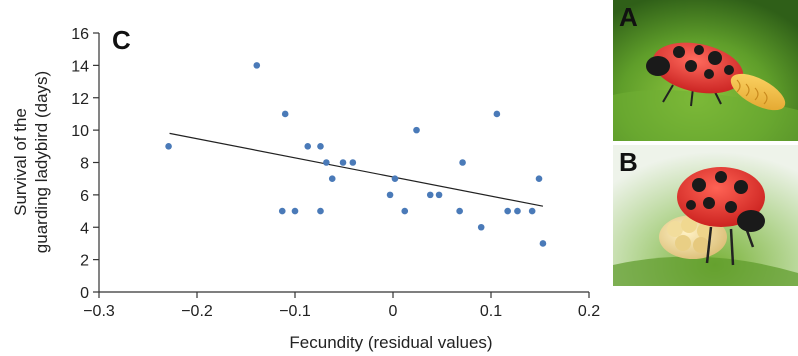 The height and width of the screenshot is (356, 798). I want to click on trendline, so click(356, 169).